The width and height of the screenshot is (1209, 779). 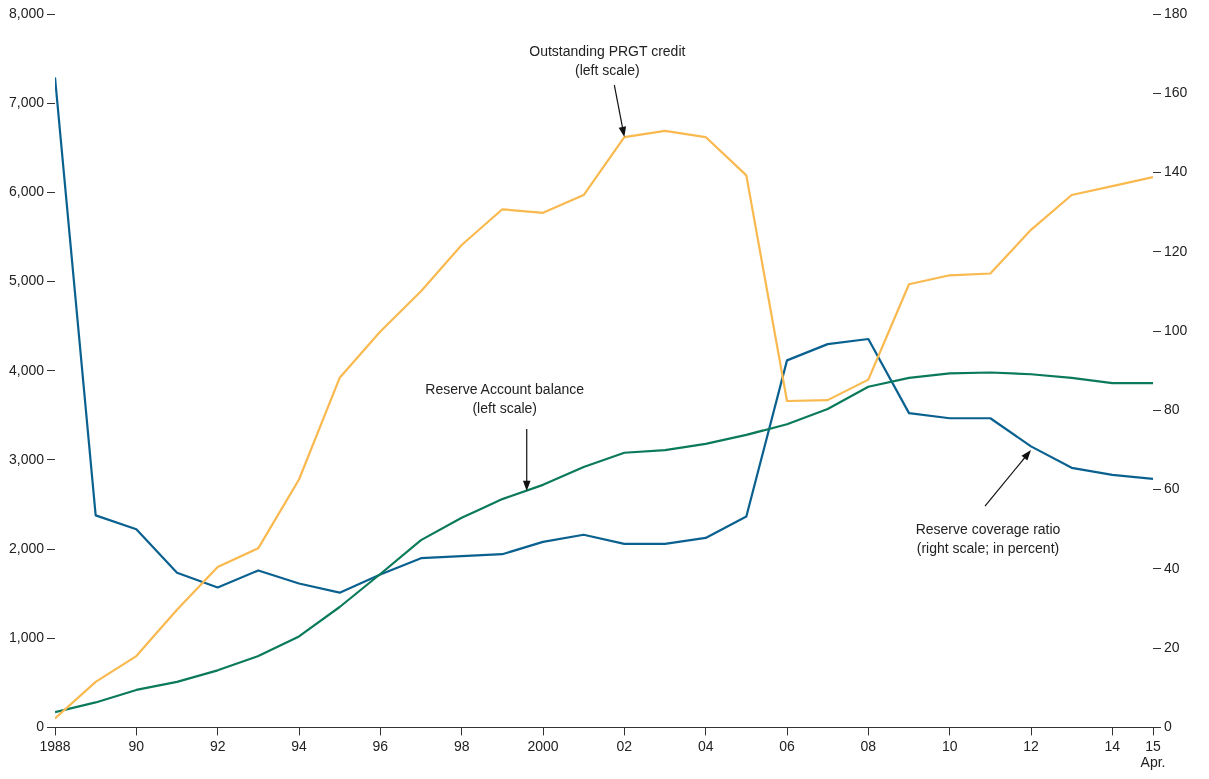 What do you see at coordinates (868, 745) in the screenshot?
I see `x-tick-label: 08` at bounding box center [868, 745].